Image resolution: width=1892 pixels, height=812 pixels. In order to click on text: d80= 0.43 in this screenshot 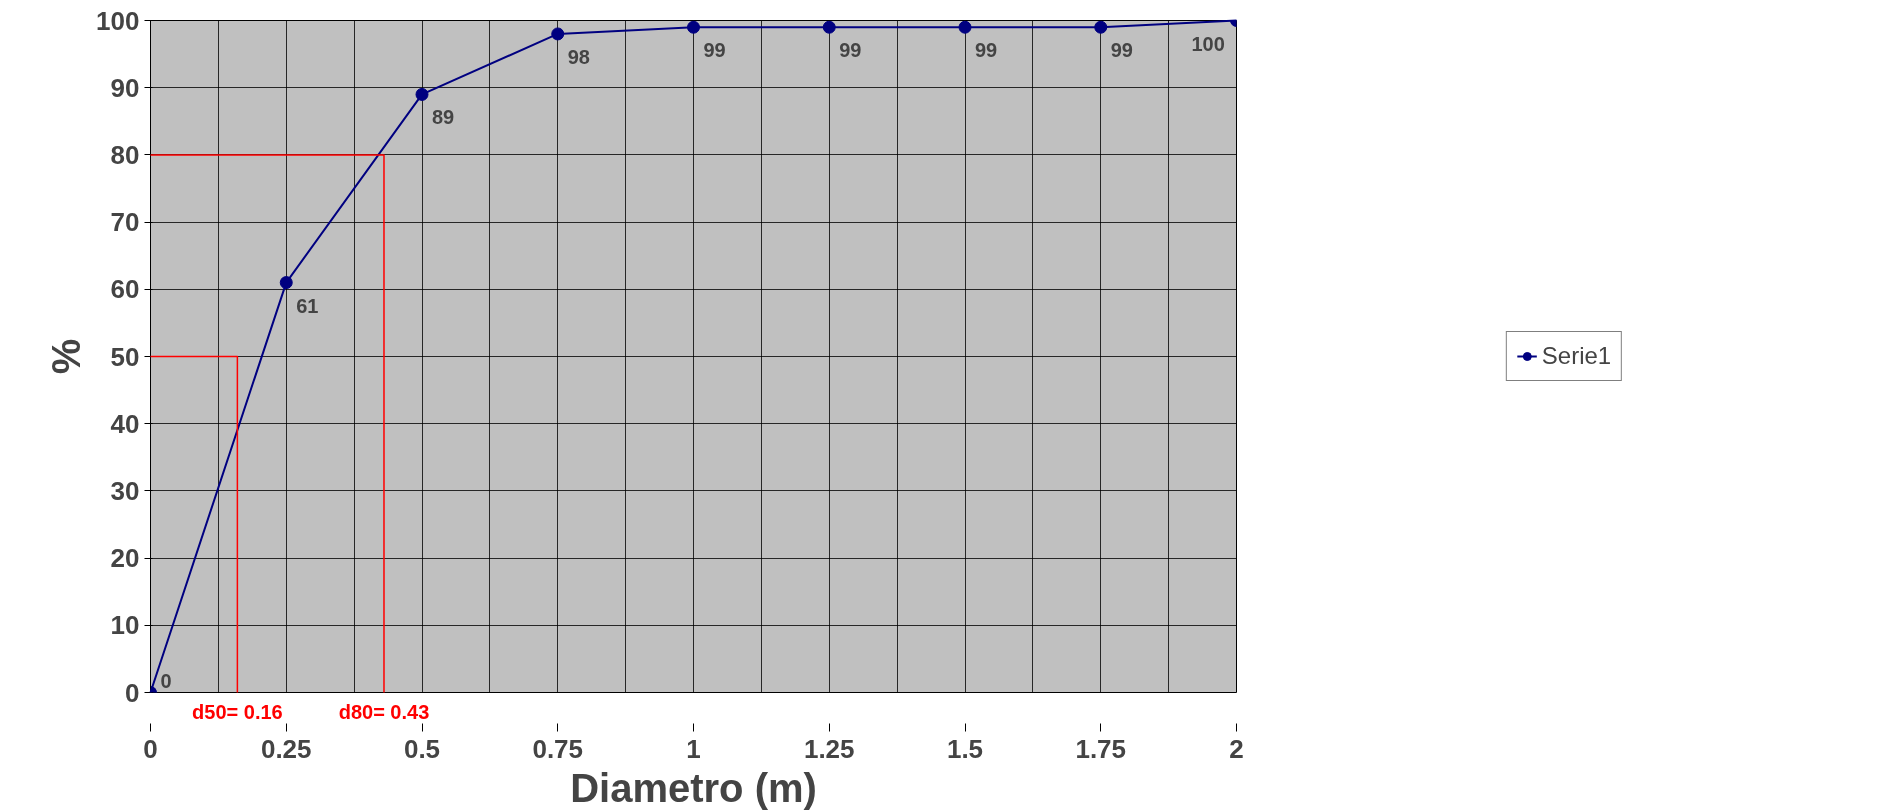, I will do `click(384, 711)`.